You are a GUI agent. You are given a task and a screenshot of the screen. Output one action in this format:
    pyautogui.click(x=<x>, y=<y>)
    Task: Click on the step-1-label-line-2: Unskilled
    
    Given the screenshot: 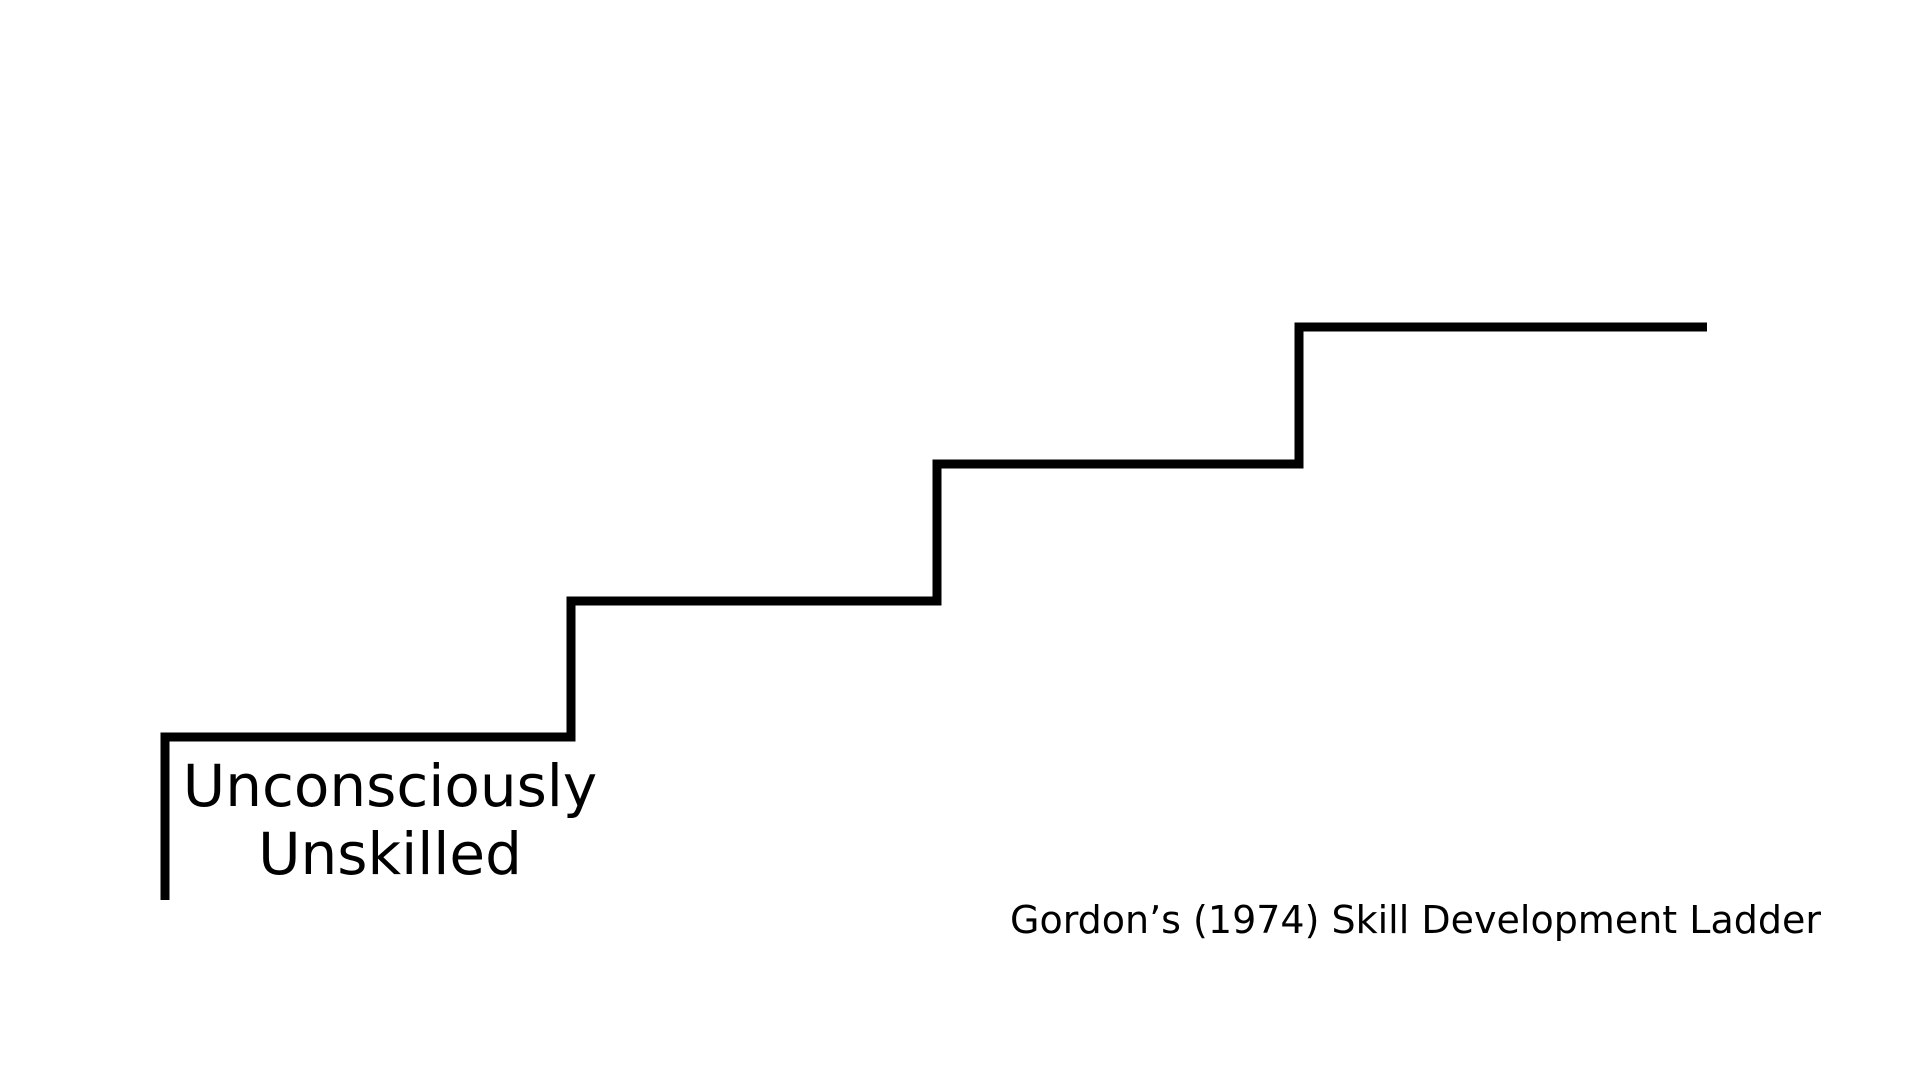 What is the action you would take?
    pyautogui.click(x=390, y=854)
    